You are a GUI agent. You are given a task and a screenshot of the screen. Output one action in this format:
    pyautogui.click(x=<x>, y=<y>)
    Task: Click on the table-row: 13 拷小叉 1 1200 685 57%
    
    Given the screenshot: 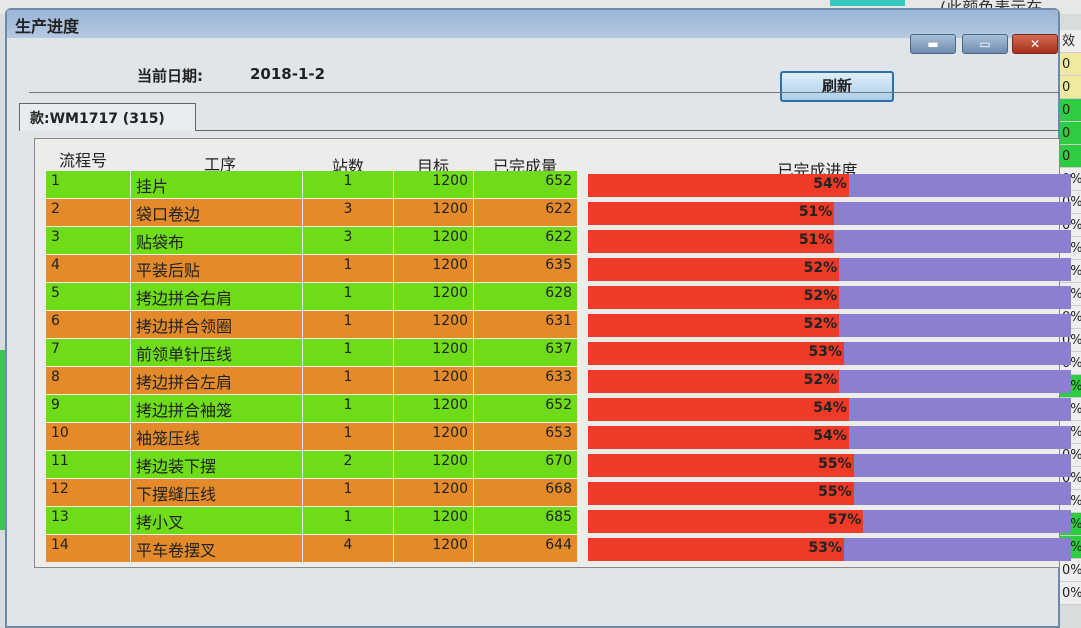 What is the action you would take?
    pyautogui.click(x=558, y=521)
    